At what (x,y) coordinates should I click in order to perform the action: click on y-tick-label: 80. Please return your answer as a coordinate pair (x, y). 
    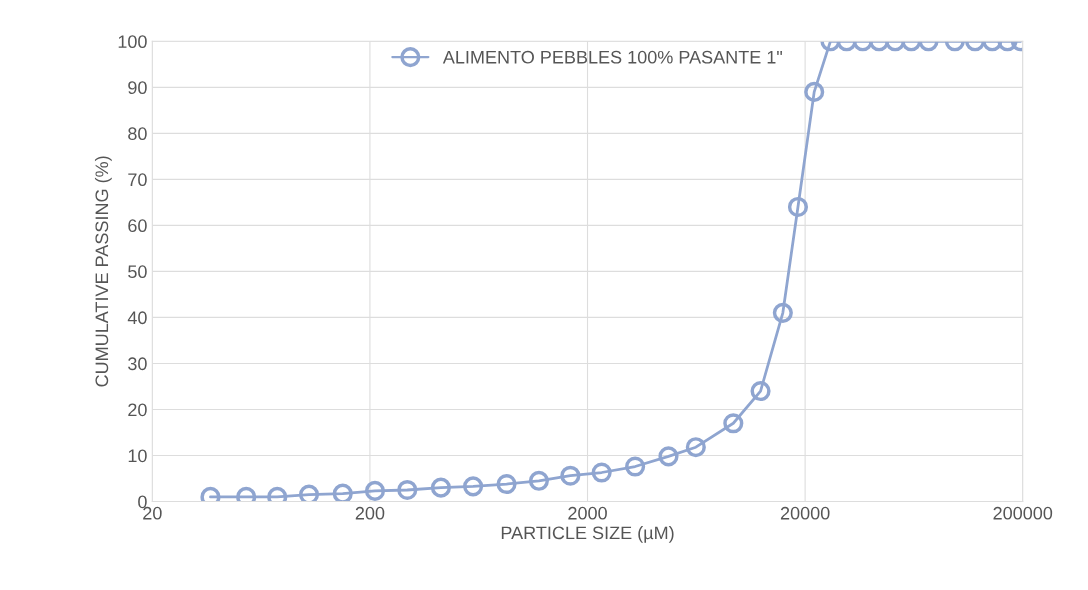
    Looking at the image, I should click on (137, 134).